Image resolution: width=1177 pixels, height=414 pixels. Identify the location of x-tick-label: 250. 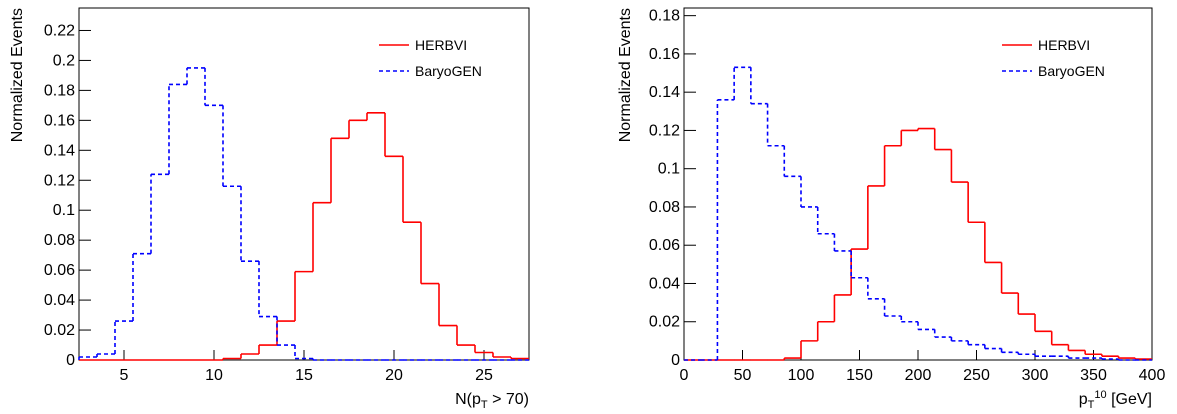
(976, 375).